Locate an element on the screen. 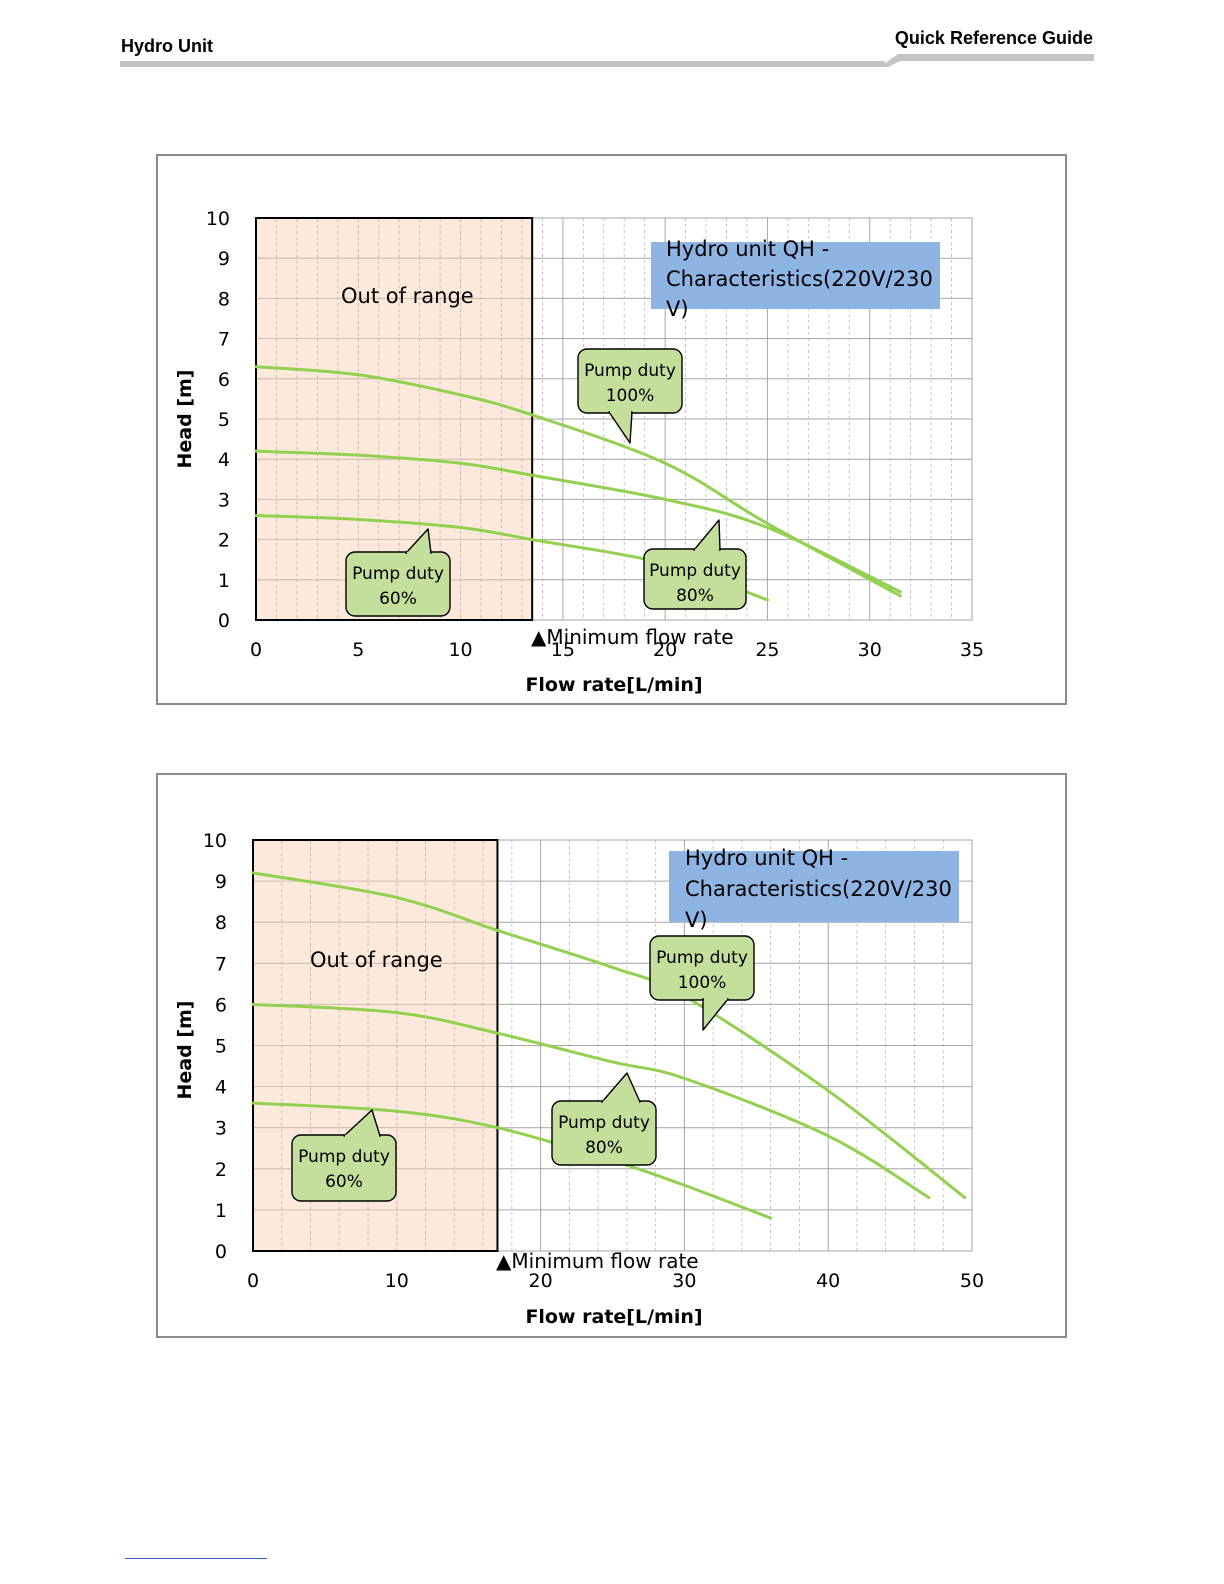 This screenshot has height=1584, width=1224. x-tick-label: 5 is located at coordinates (358, 650).